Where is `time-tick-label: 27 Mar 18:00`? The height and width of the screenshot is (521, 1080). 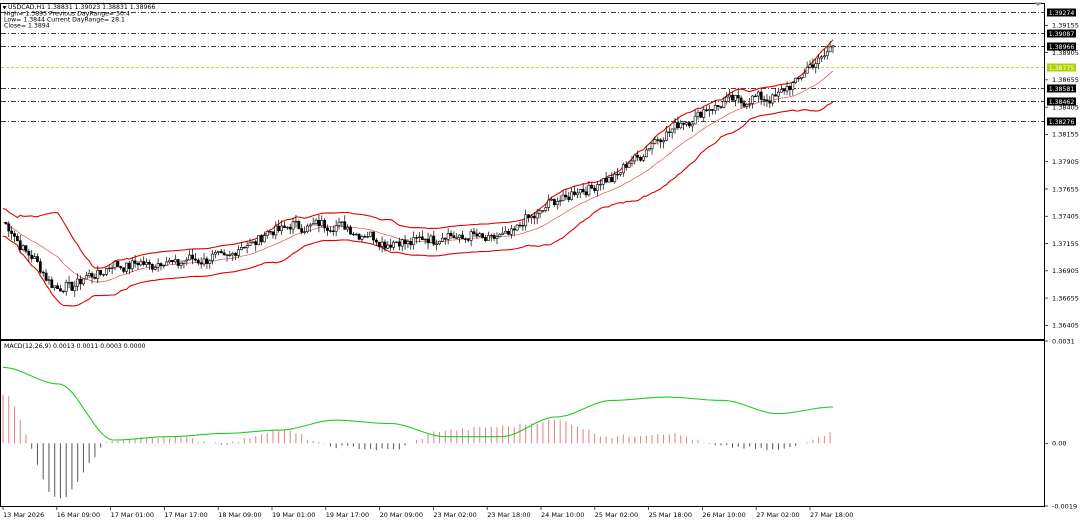 time-tick-label: 27 Mar 18:00 is located at coordinates (831, 515).